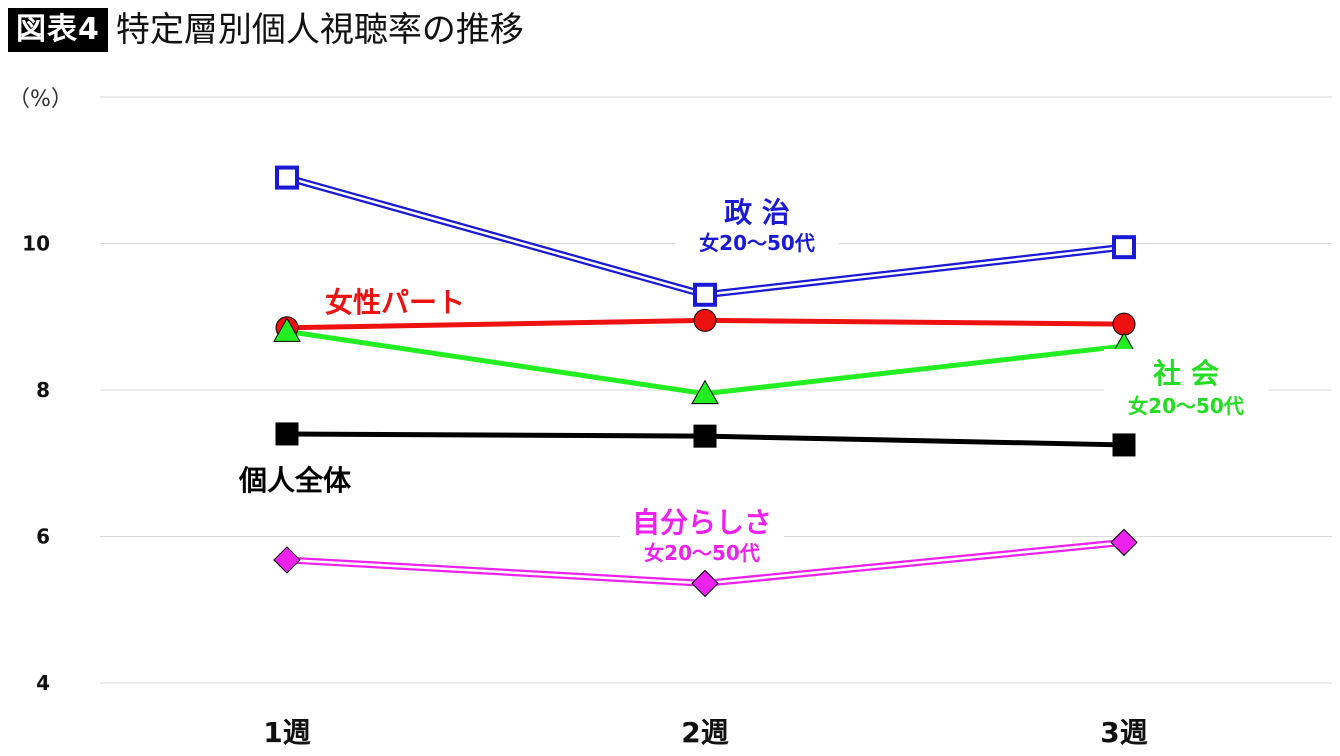  What do you see at coordinates (286, 732) in the screenshot?
I see `x-tick-label: 1週` at bounding box center [286, 732].